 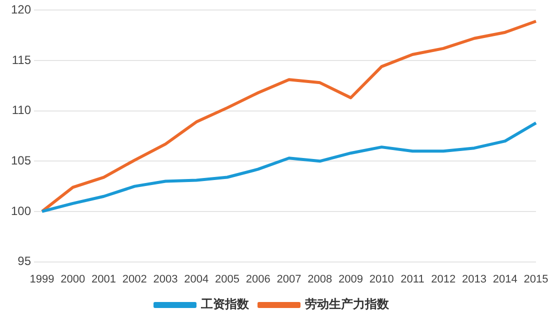 I want to click on y-tick-label: 105, so click(x=21, y=160).